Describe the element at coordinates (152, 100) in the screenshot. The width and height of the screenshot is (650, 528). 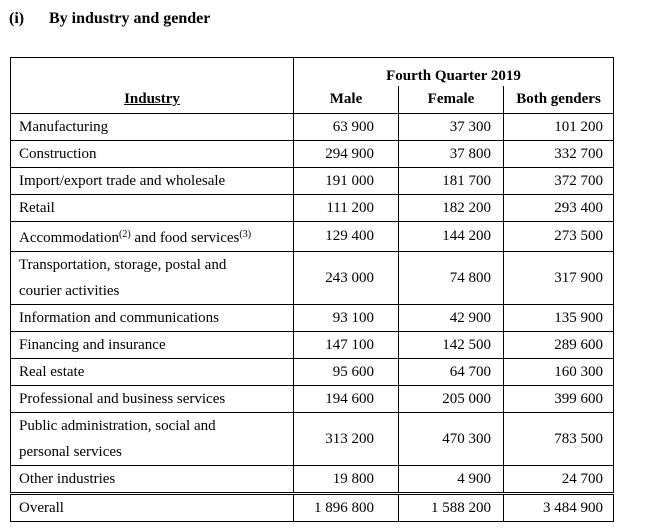
I see `industry-header: Industry` at that location.